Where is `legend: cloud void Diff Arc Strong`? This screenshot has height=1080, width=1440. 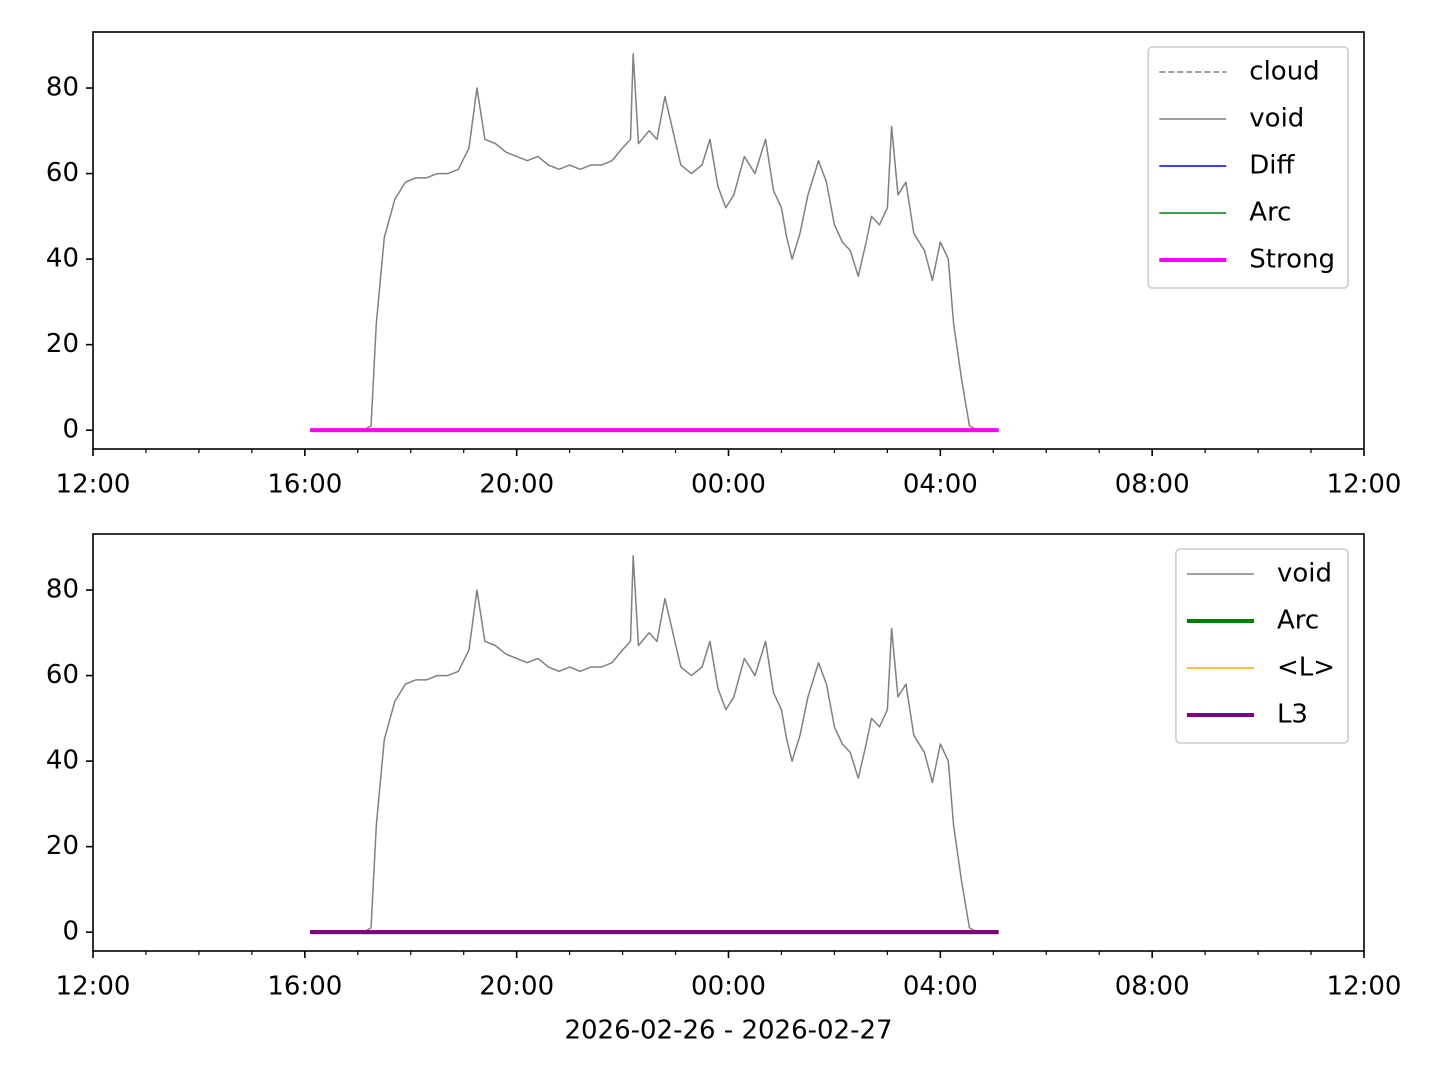 legend: cloud void Diff Arc Strong is located at coordinates (1248, 167).